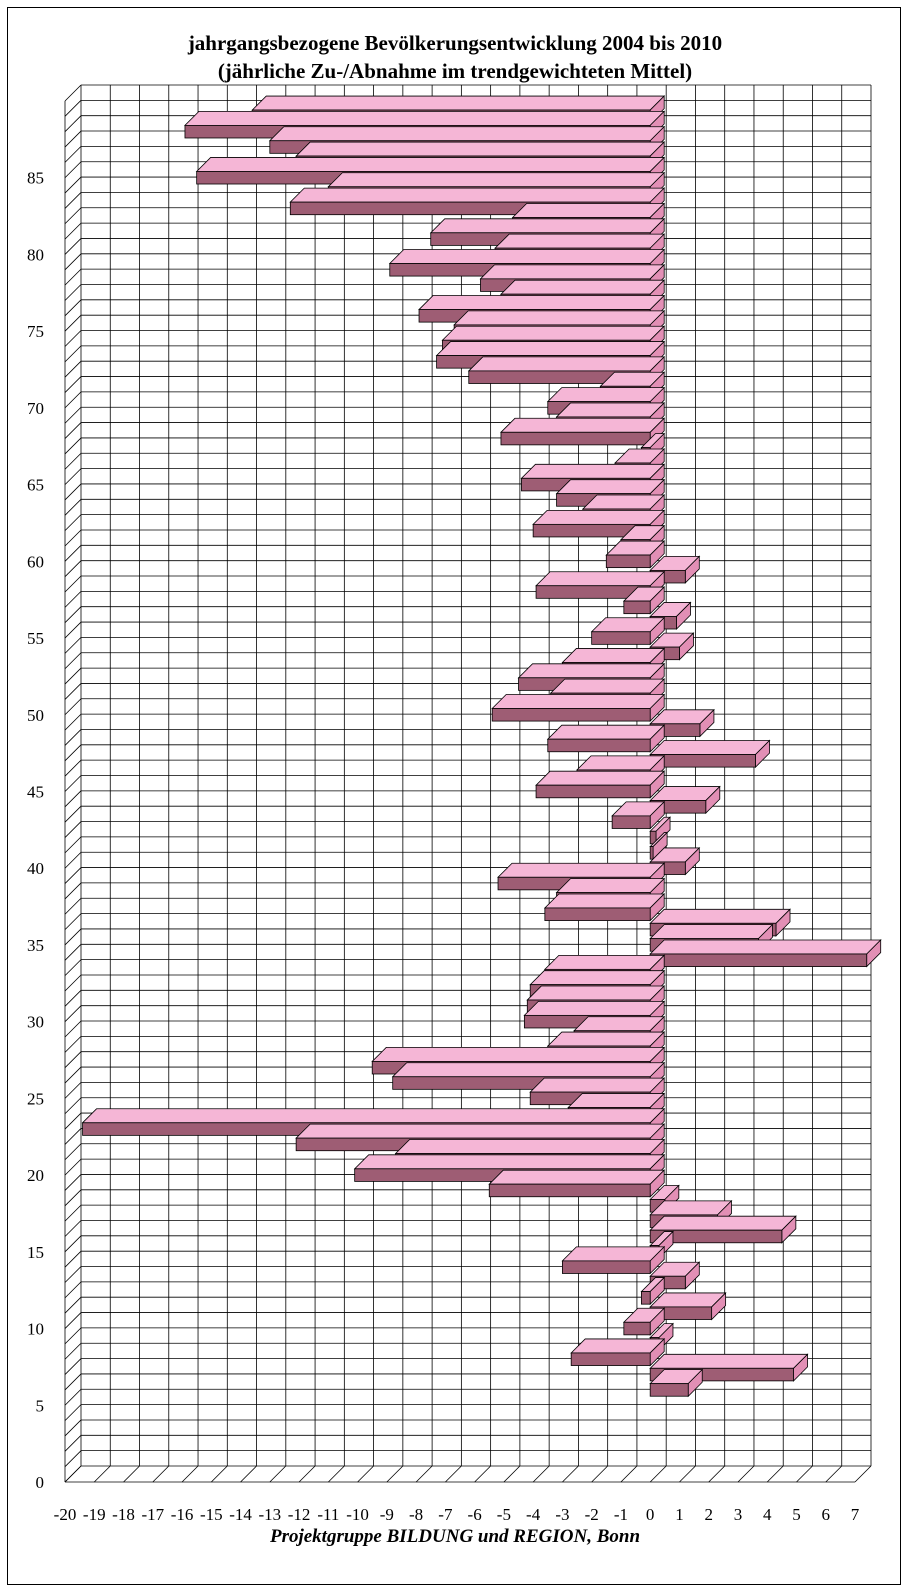 The height and width of the screenshot is (1592, 910). What do you see at coordinates (35, 945) in the screenshot?
I see `y-tick-label: 35` at bounding box center [35, 945].